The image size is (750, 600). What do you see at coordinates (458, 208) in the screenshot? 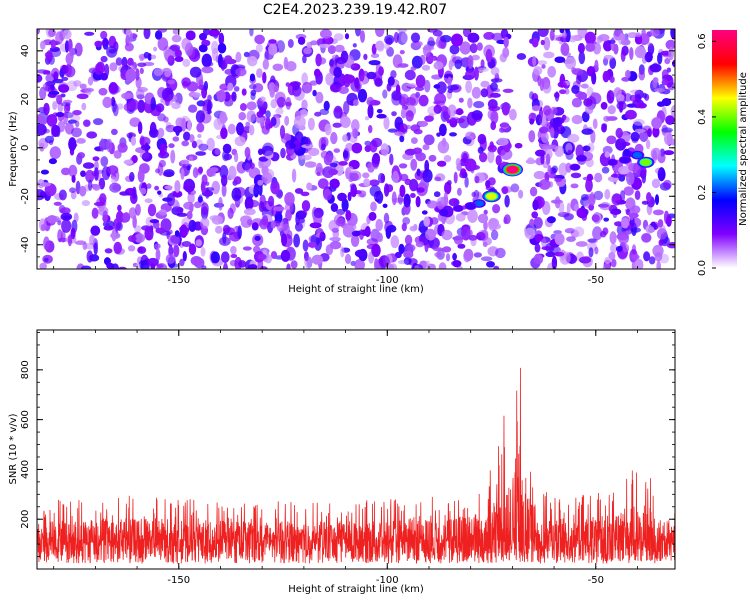
I see `spectrogram-hotspot` at bounding box center [458, 208].